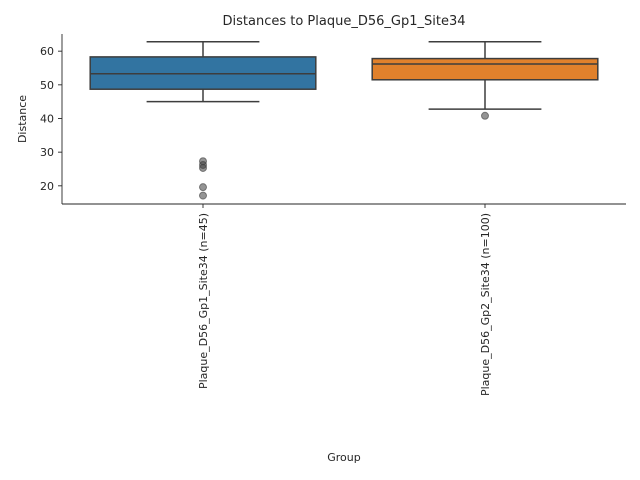 The height and width of the screenshot is (480, 640). What do you see at coordinates (47, 186) in the screenshot?
I see `y-tick-label: 20` at bounding box center [47, 186].